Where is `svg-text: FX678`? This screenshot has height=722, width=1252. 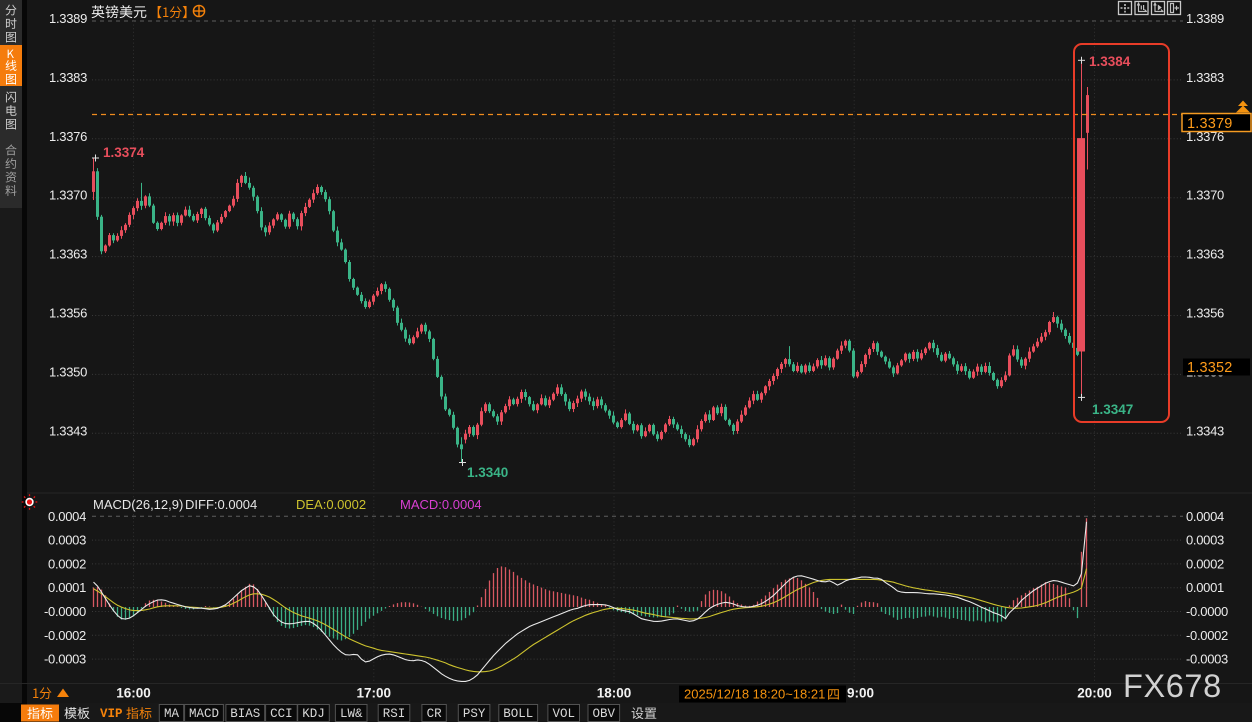
svg-text: FX678 is located at coordinates (1172, 686).